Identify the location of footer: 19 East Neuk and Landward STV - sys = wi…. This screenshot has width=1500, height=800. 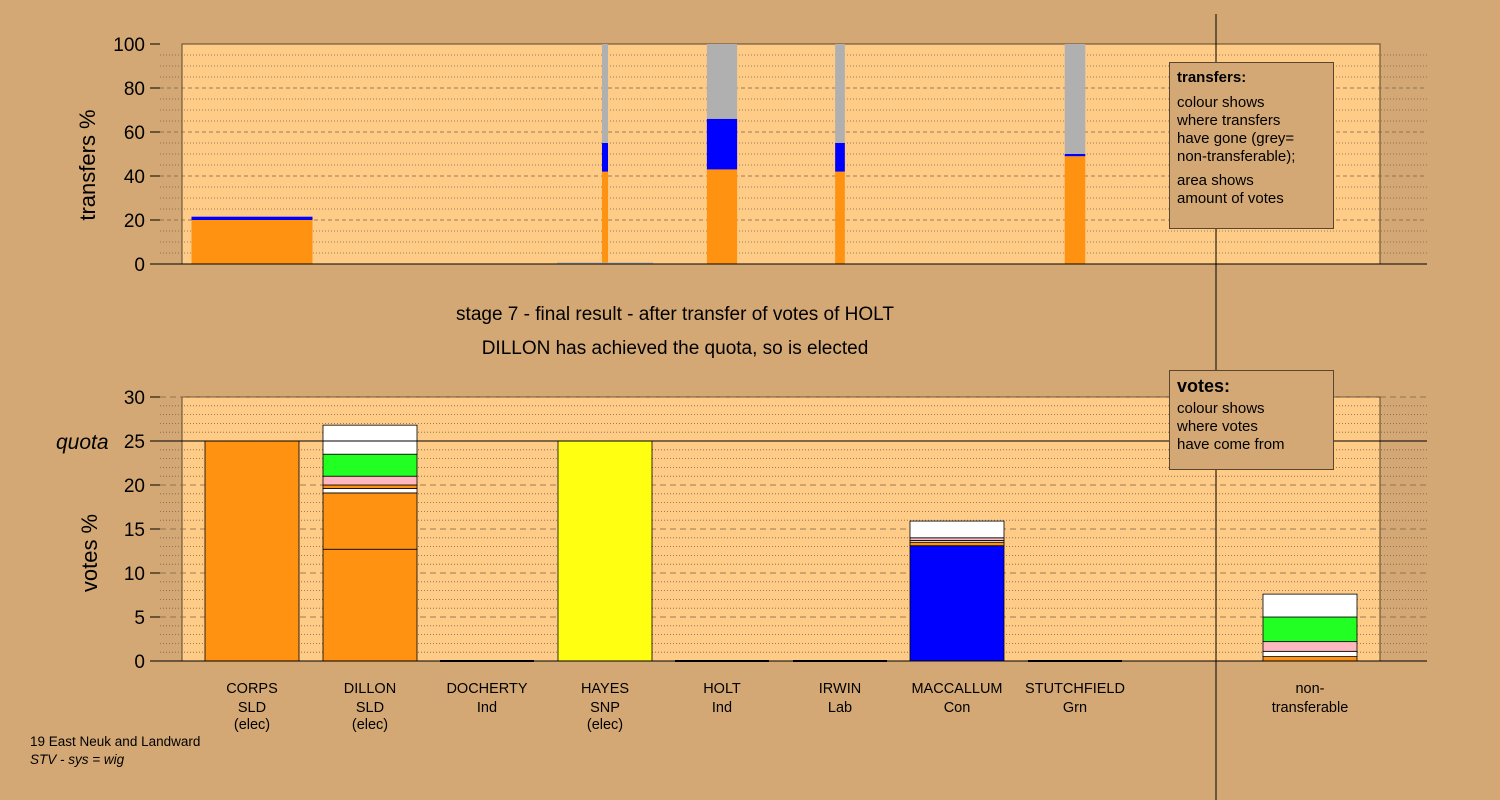
(115, 751).